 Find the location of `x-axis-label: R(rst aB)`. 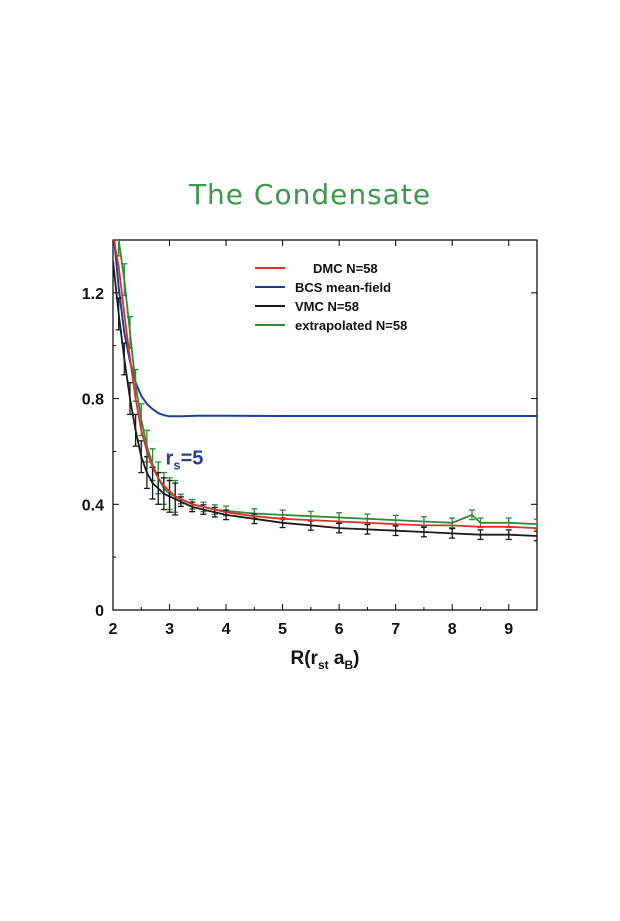

x-axis-label: R(rst aB) is located at coordinates (325, 660).